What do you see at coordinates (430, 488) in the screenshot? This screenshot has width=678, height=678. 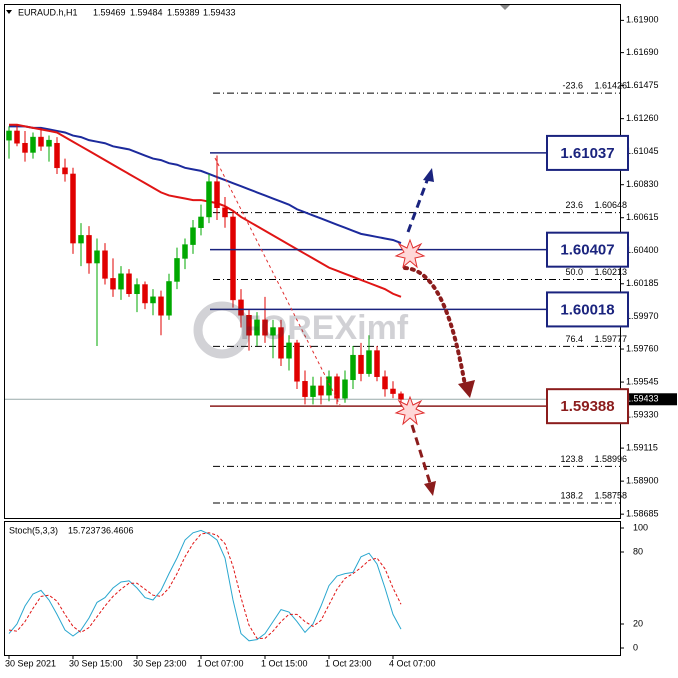 I see `arrow-down-head` at bounding box center [430, 488].